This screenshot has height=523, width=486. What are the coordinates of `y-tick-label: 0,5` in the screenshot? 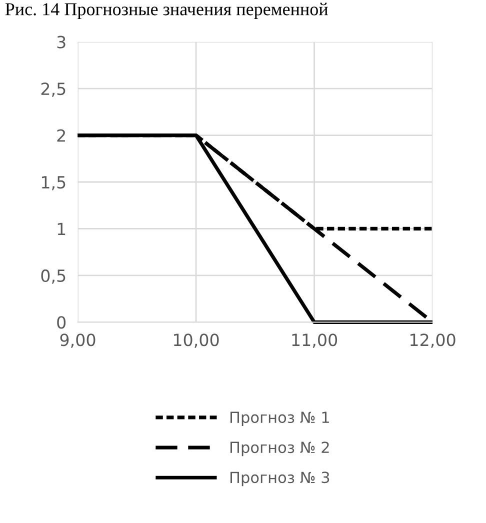 It's located at (53, 276).